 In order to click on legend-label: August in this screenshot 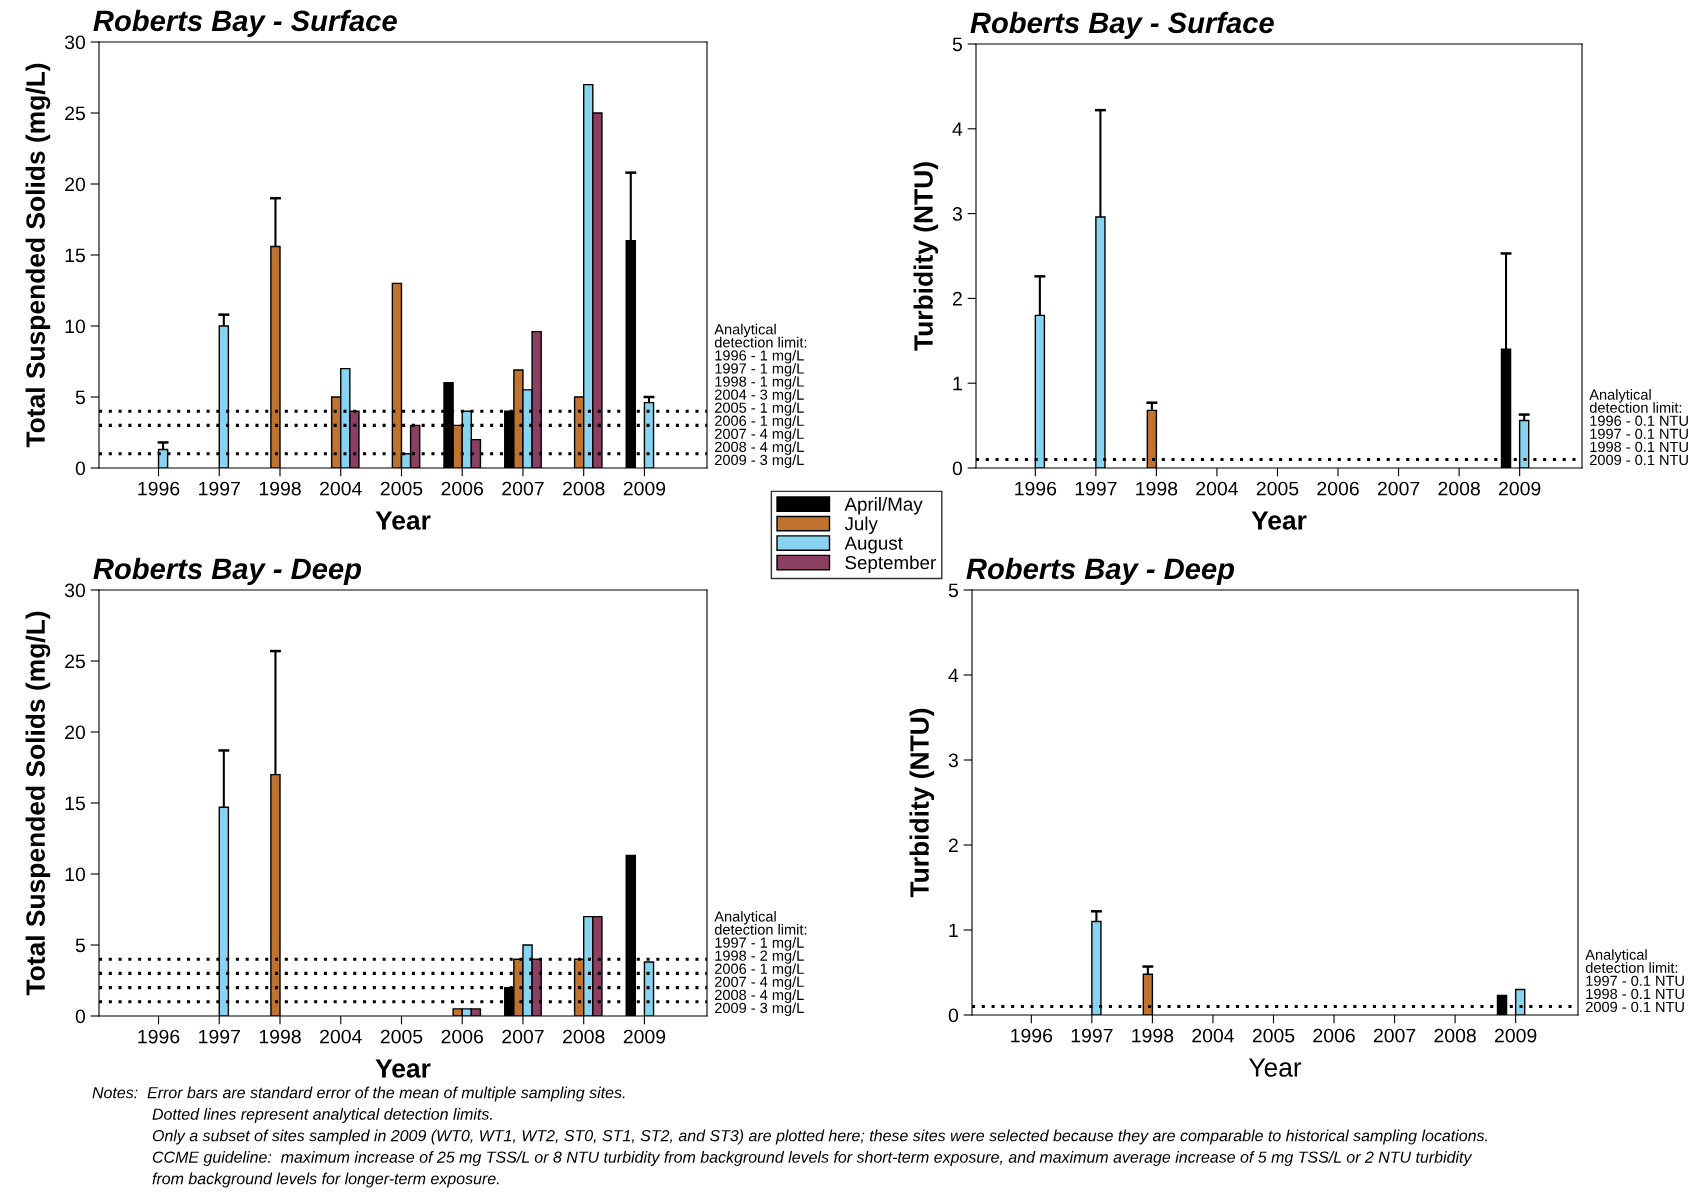, I will do `click(873, 545)`.